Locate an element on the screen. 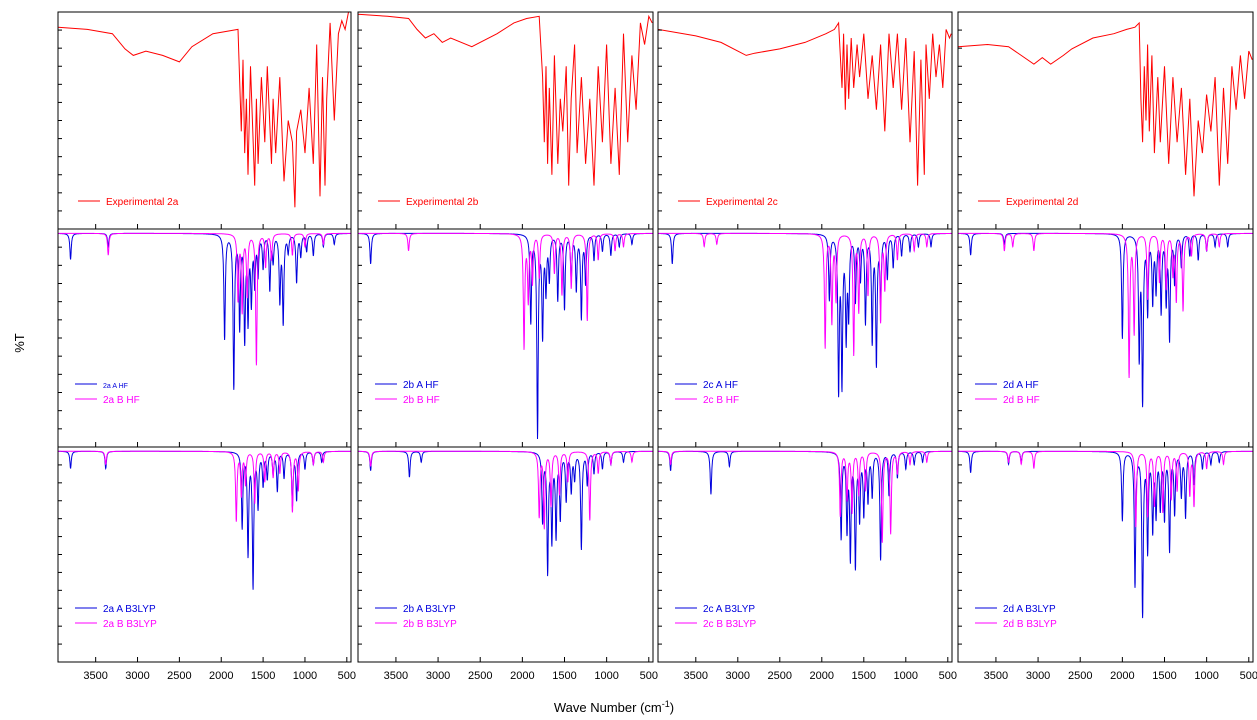 This screenshot has height=720, width=1257. legend-label-2a-b-b3lyp: 2a B B3LYP is located at coordinates (130, 624).